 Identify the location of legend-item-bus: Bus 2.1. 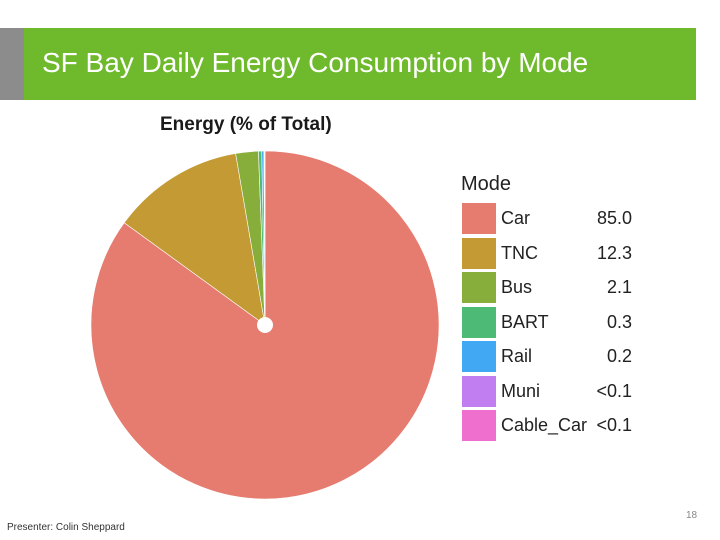
(562, 288).